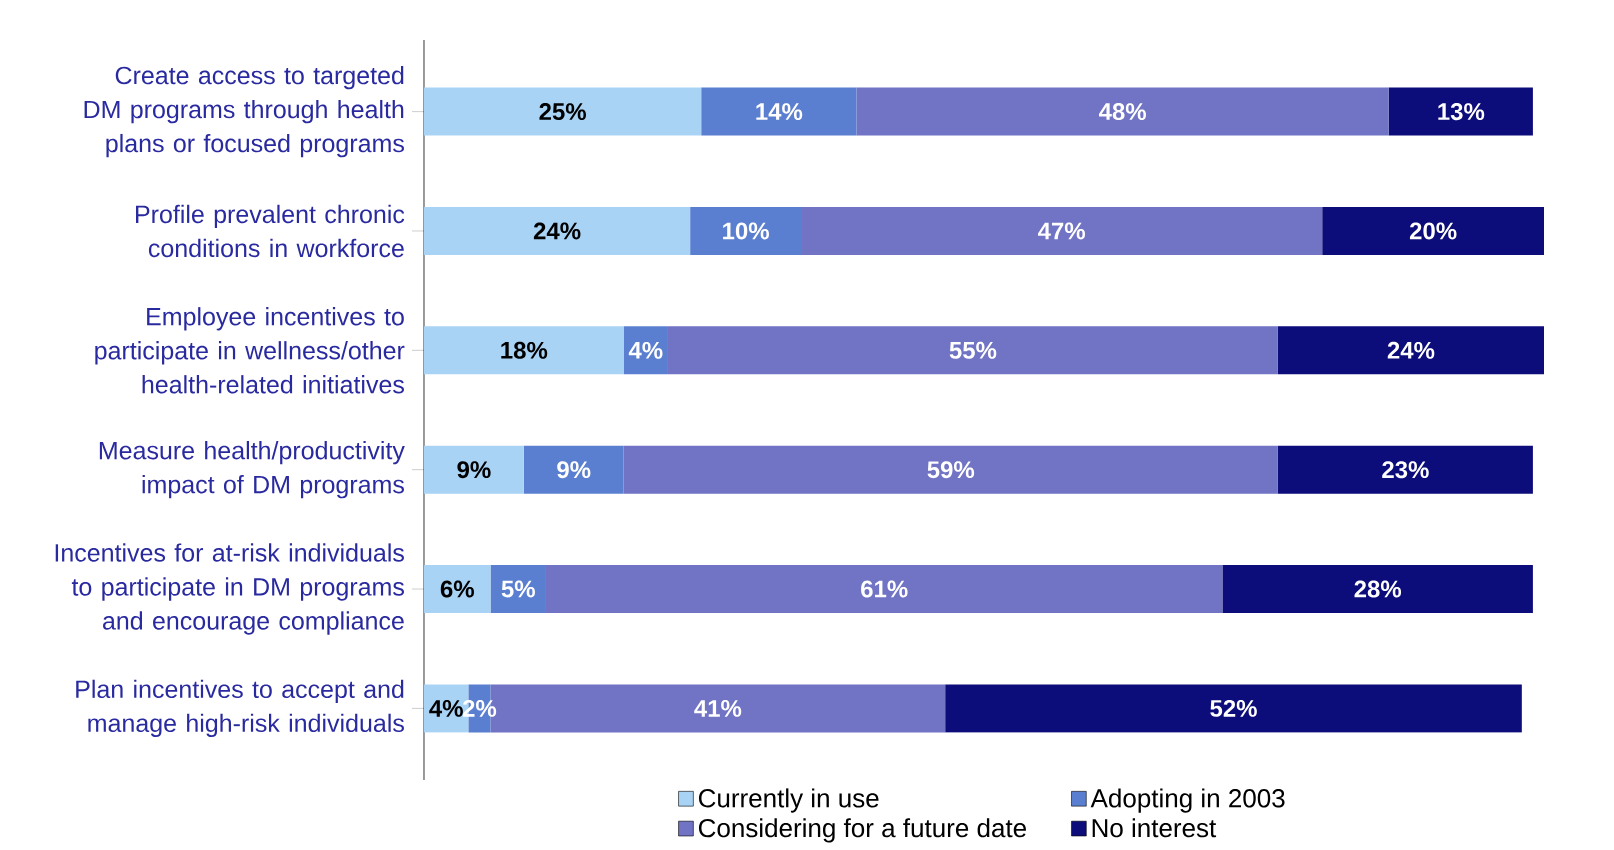 The height and width of the screenshot is (850, 1614). I want to click on data-label: 6%, so click(457, 589).